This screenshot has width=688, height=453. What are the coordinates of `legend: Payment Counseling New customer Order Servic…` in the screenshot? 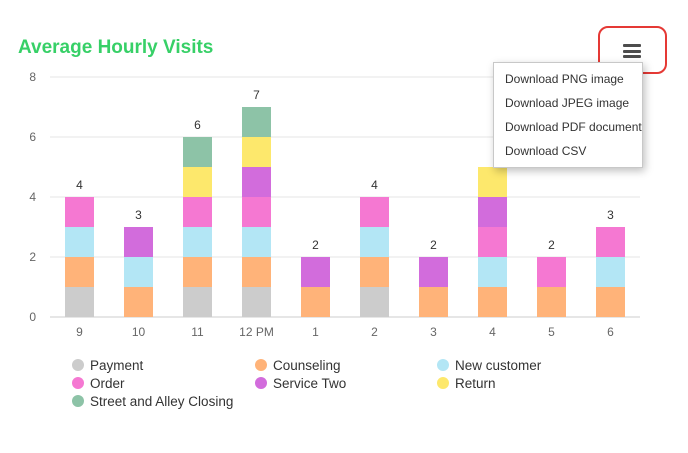 It's located at (307, 383).